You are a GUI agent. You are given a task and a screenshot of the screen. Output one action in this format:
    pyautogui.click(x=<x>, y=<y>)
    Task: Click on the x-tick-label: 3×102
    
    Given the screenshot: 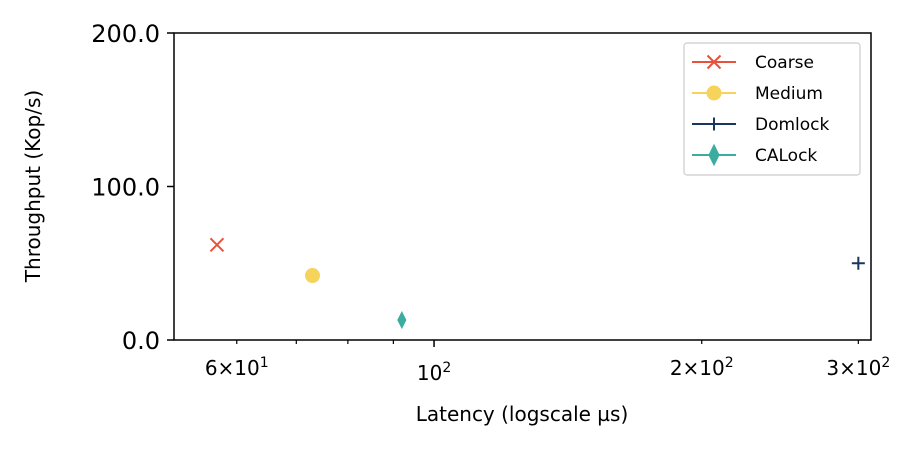 What is the action you would take?
    pyautogui.click(x=858, y=367)
    